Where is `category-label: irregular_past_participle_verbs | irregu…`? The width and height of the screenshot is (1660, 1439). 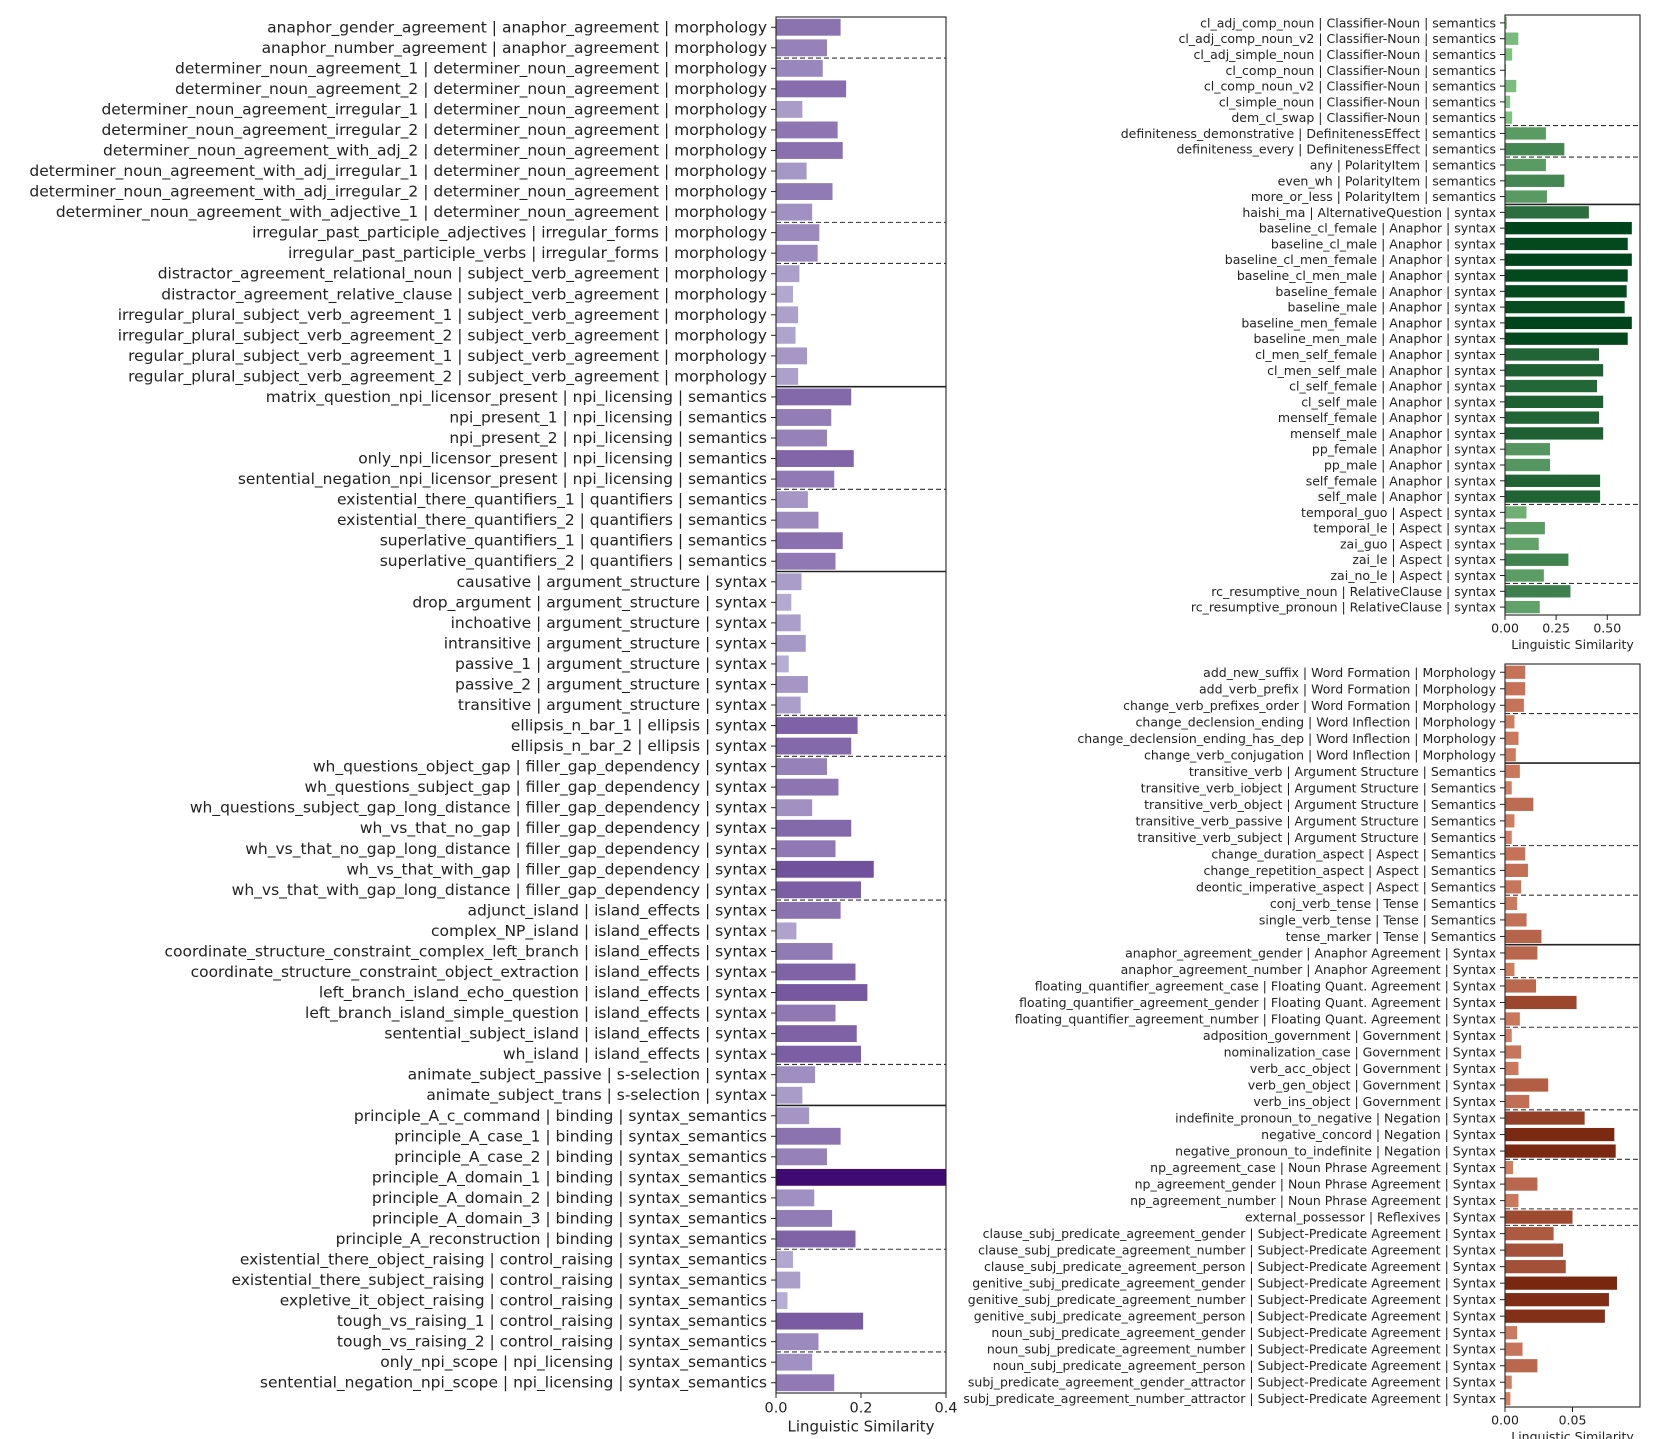 category-label: irregular_past_participle_verbs | irregu… is located at coordinates (527, 253).